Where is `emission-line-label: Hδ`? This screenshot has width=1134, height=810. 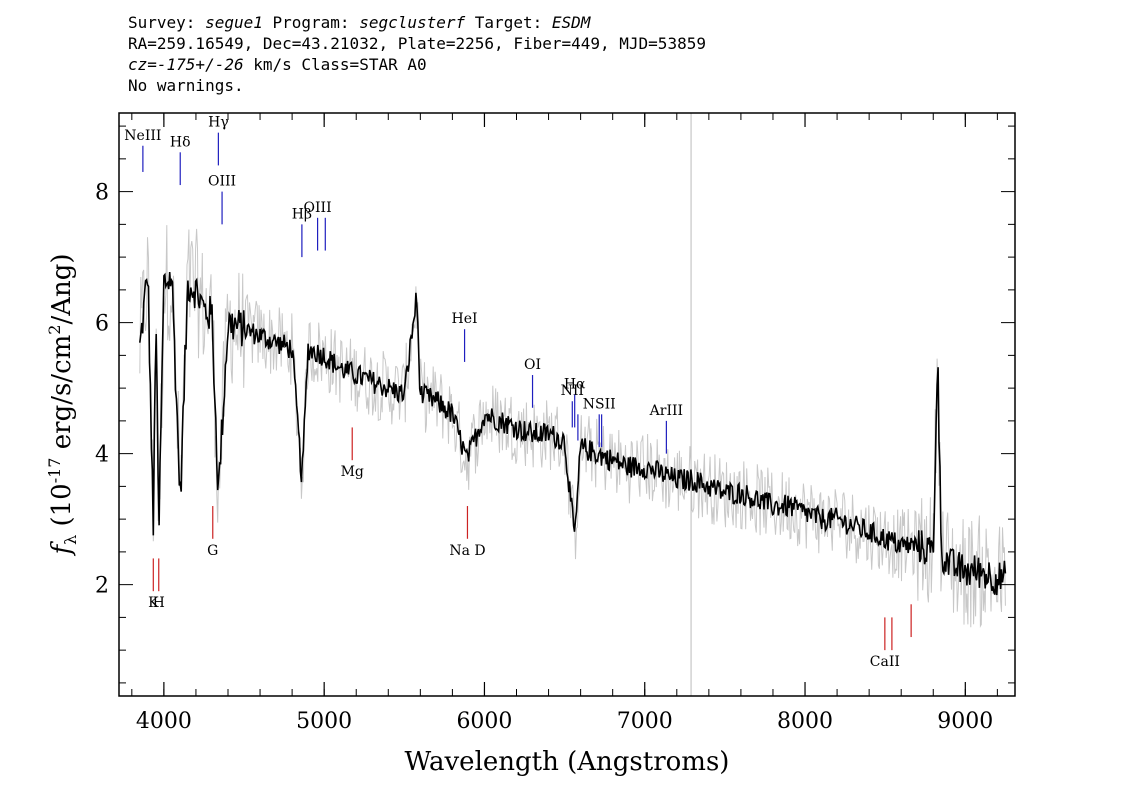 emission-line-label: Hδ is located at coordinates (180, 142).